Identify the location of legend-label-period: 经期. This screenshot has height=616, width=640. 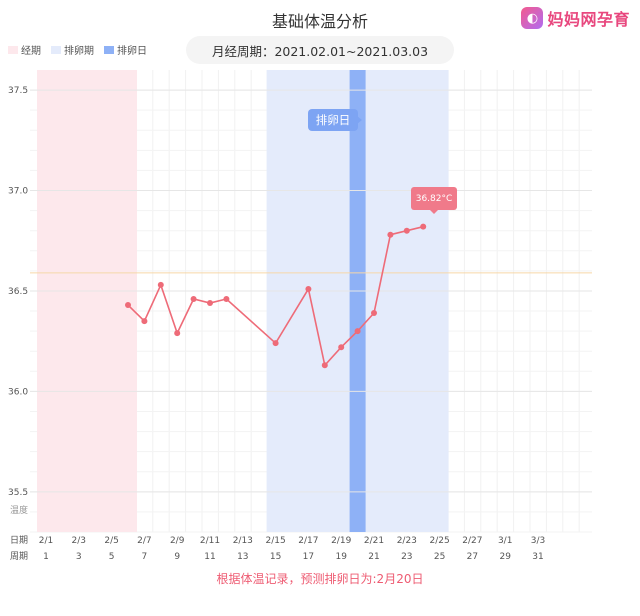
(31, 51).